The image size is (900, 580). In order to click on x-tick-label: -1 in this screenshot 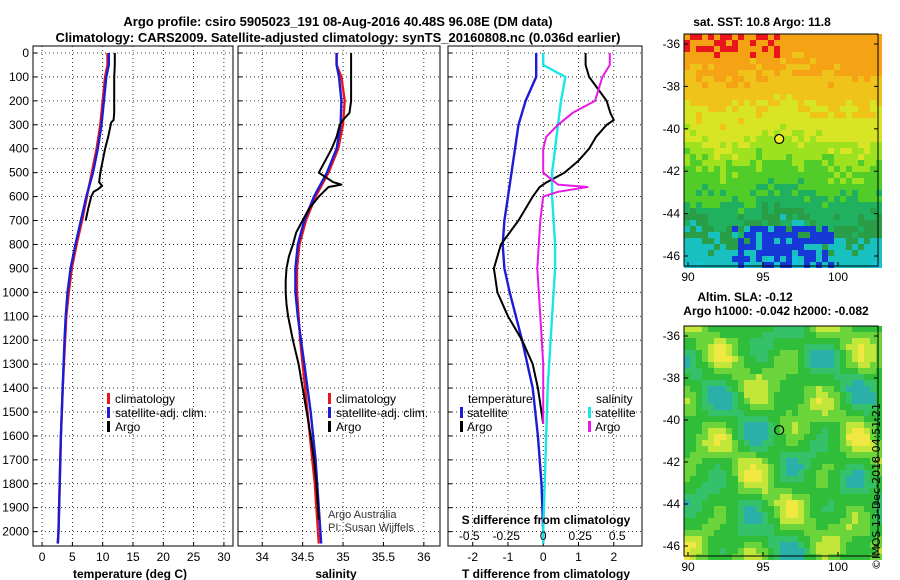, I will do `click(508, 557)`.